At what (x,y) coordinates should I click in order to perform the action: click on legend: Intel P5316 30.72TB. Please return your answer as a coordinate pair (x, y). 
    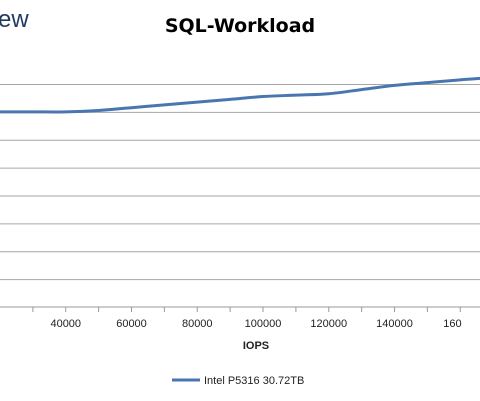
    Looking at the image, I should click on (238, 381).